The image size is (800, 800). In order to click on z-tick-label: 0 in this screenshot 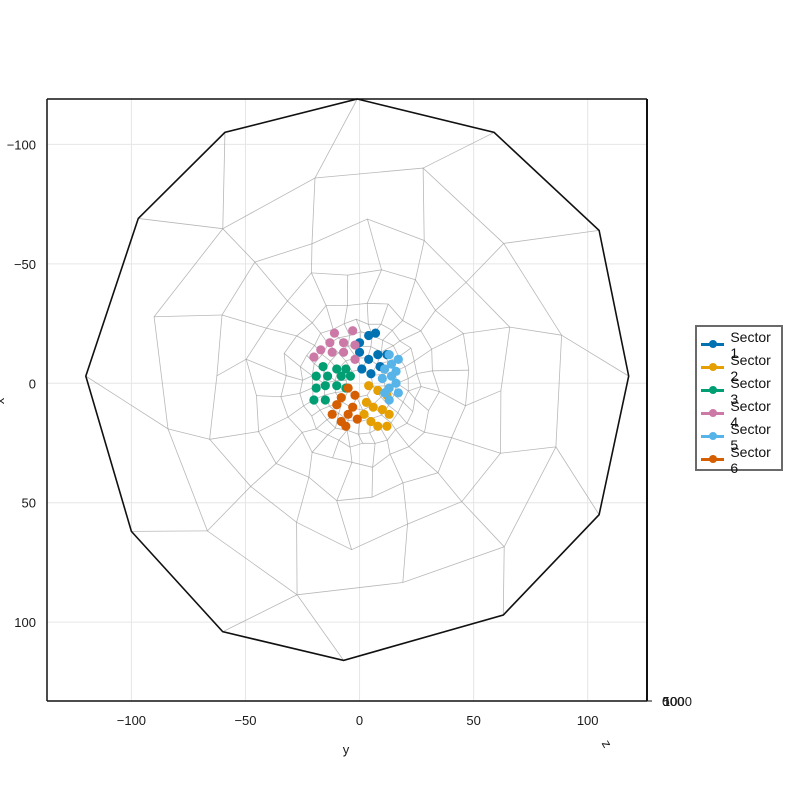, I will do `click(665, 701)`.